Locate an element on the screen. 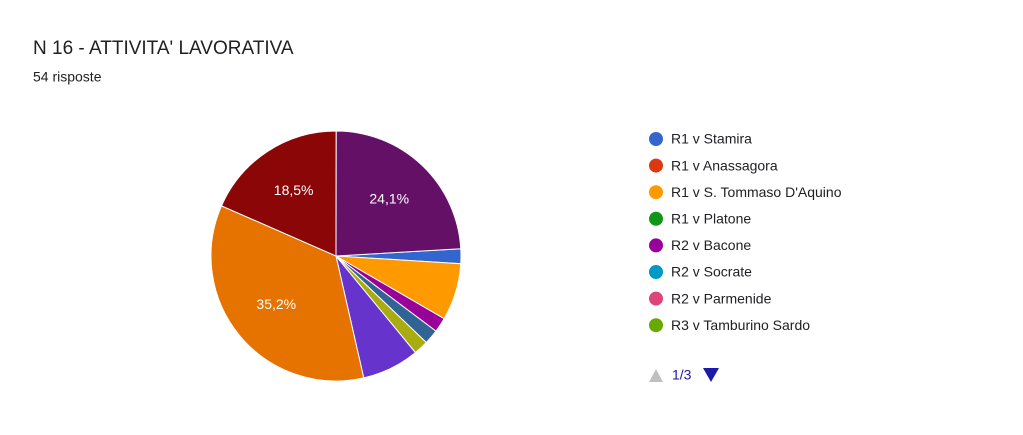  legend-label: R1 v Stamira is located at coordinates (711, 139).